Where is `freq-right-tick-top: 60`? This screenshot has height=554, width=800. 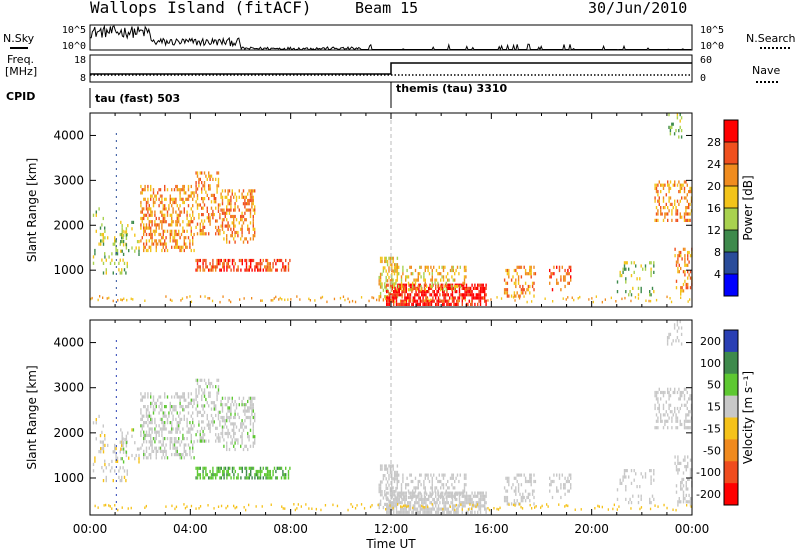
freq-right-tick-top: 60 is located at coordinates (706, 60).